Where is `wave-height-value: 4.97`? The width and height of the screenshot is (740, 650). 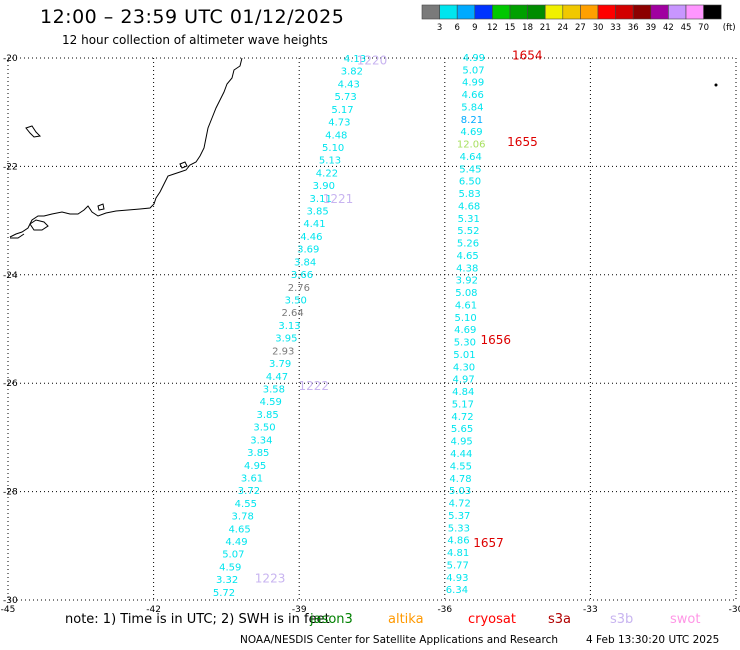
wave-height-value: 4.97 is located at coordinates (464, 380).